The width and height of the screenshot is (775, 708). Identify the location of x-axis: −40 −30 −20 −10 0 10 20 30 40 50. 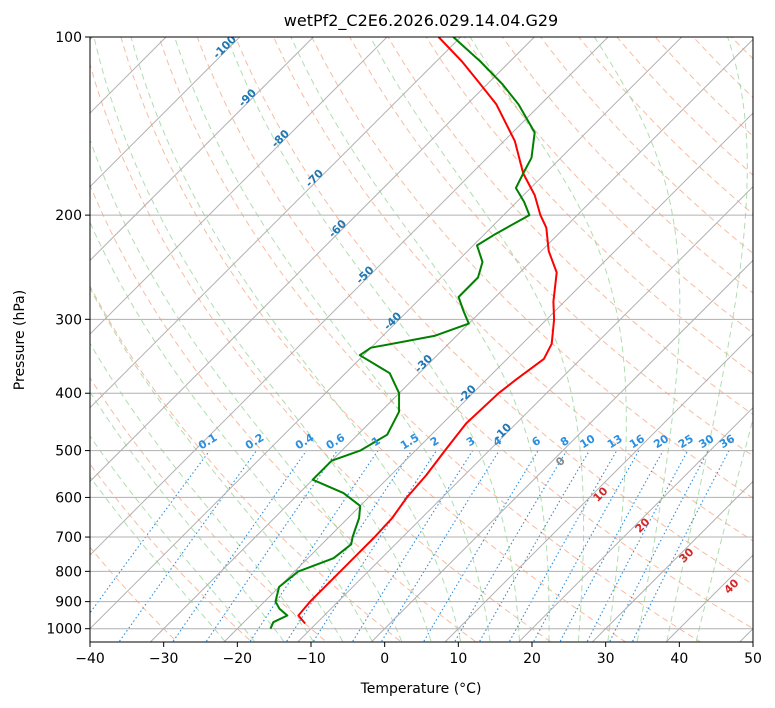
(418, 654).